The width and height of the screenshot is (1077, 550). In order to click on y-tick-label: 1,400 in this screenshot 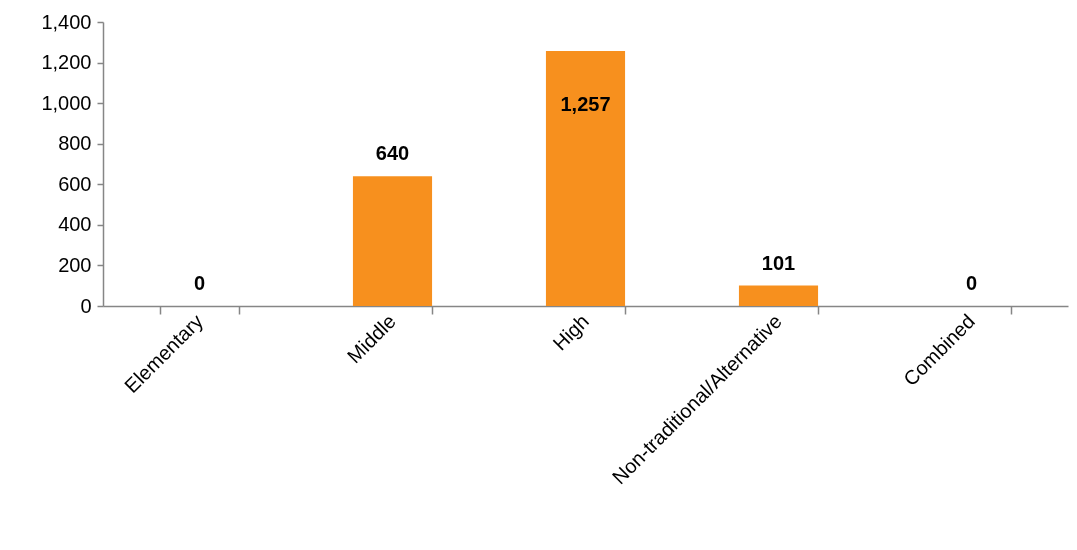, I will do `click(66, 21)`.